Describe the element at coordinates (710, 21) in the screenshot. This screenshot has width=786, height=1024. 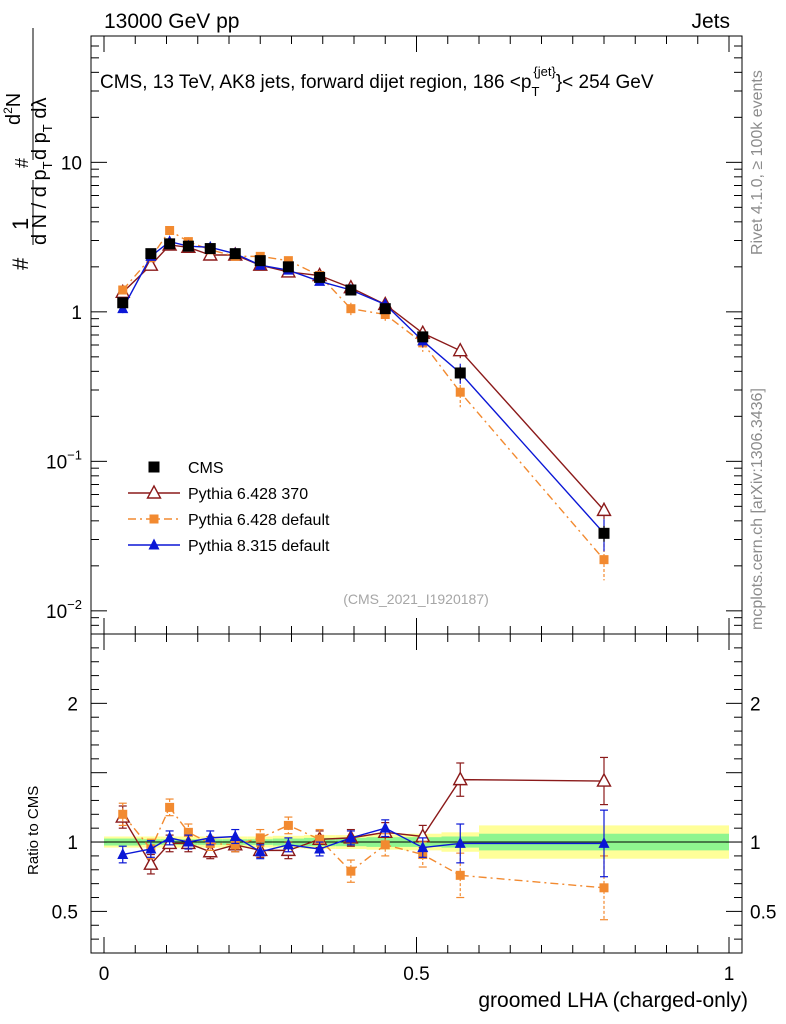
I see `header-right: Jets` at that location.